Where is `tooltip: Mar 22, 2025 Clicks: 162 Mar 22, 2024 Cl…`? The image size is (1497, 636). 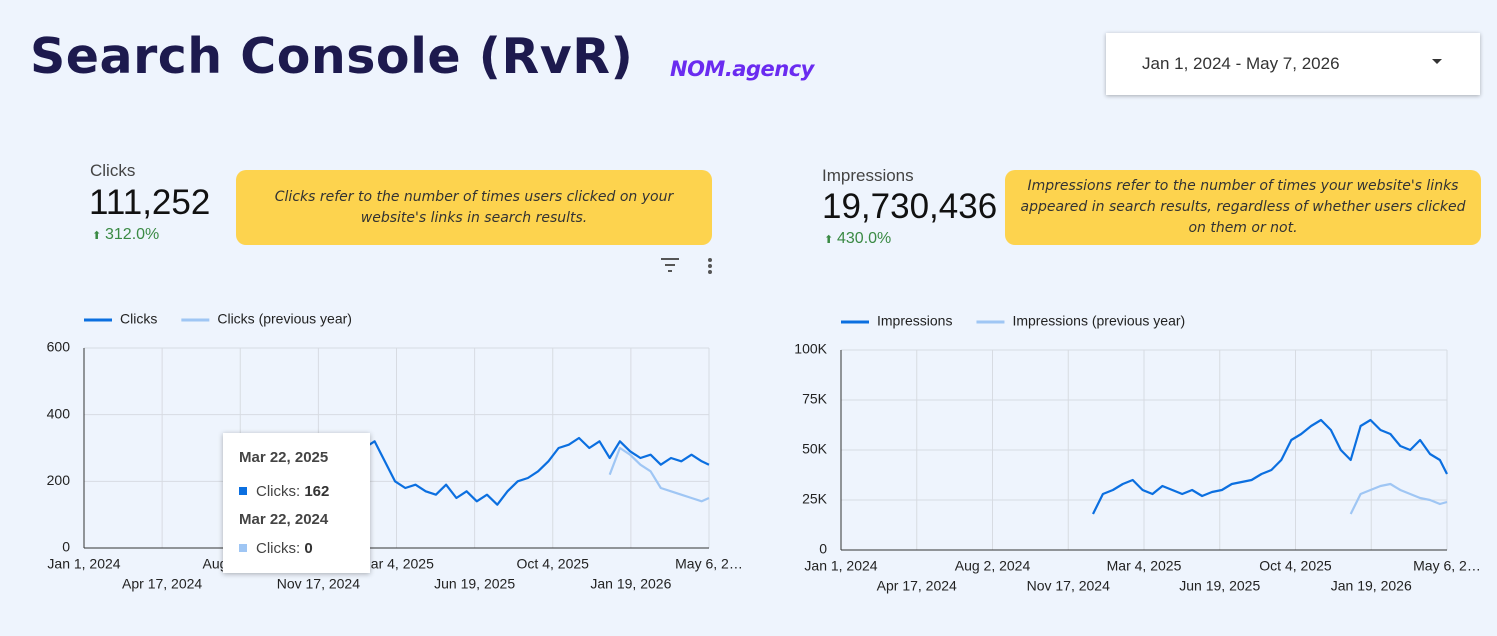
tooltip: Mar 22, 2025 Clicks: 162 Mar 22, 2024 Cl… is located at coordinates (296, 503).